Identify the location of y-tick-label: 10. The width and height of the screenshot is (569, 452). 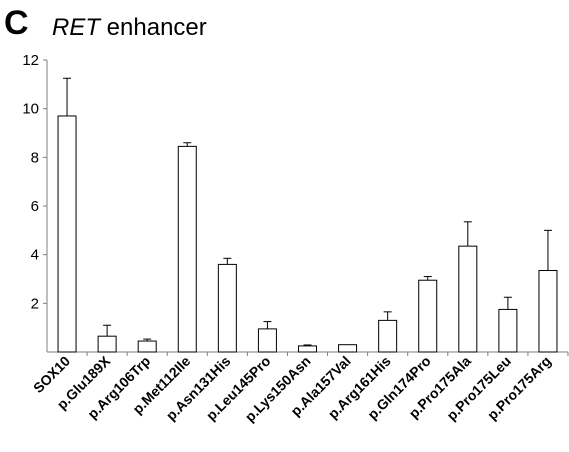
(30, 109).